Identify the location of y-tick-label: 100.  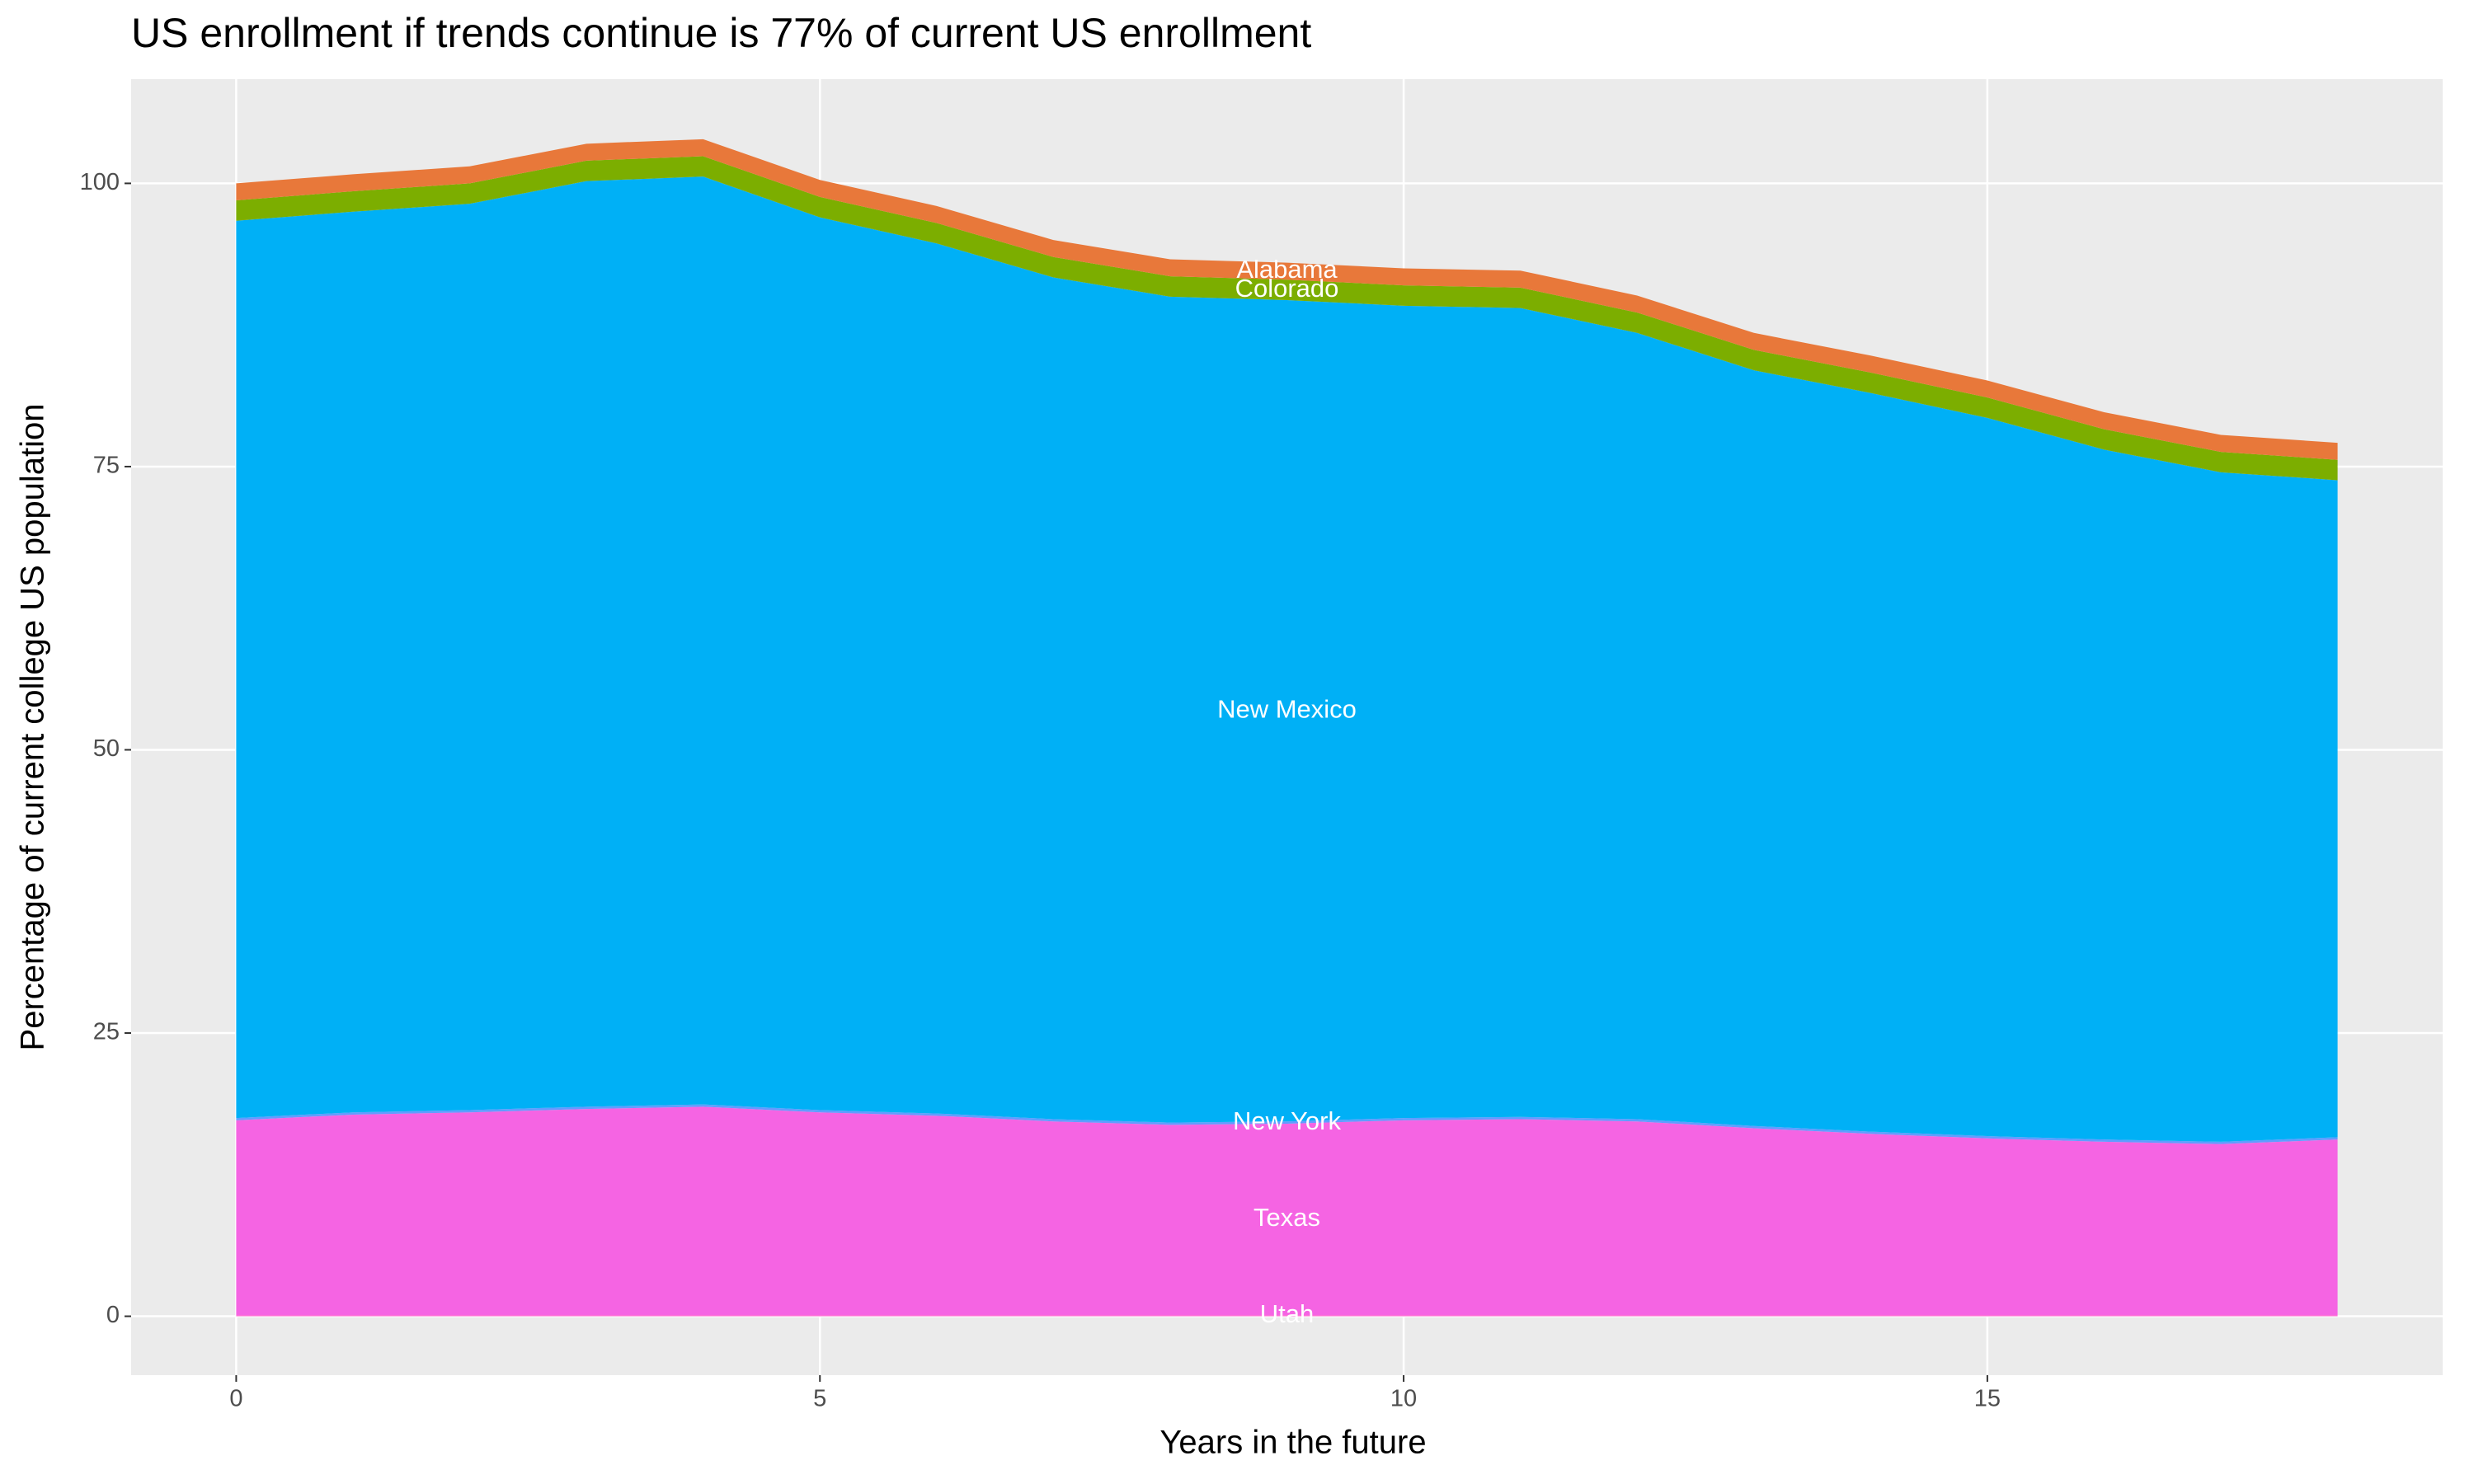
(100, 182).